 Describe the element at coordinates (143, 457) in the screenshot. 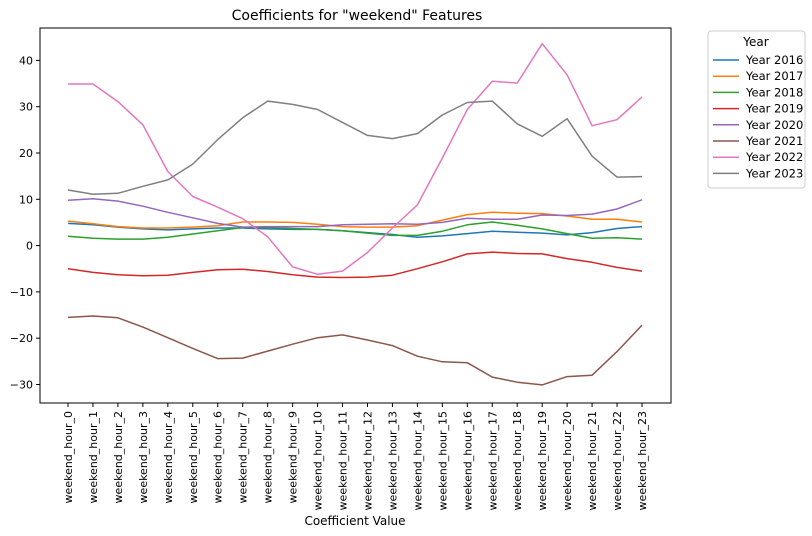

I see `x-tick-label: weekend_hour_3` at that location.